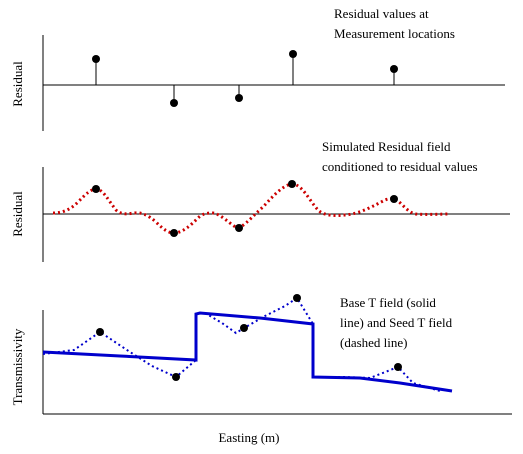 This screenshot has height=454, width=523. What do you see at coordinates (374, 342) in the screenshot?
I see `panel3-annotation-line3: (dashed line)` at bounding box center [374, 342].